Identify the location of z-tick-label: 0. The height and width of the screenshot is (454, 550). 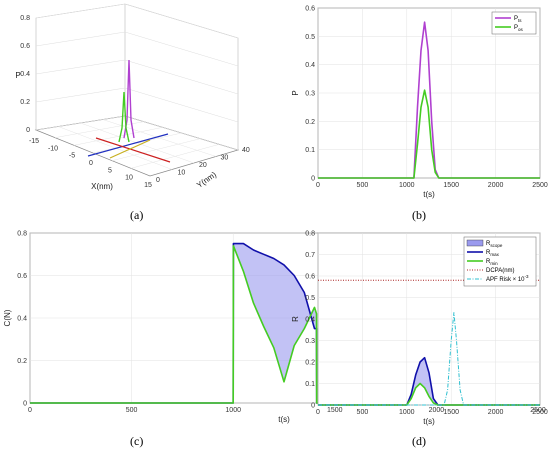
(28, 130).